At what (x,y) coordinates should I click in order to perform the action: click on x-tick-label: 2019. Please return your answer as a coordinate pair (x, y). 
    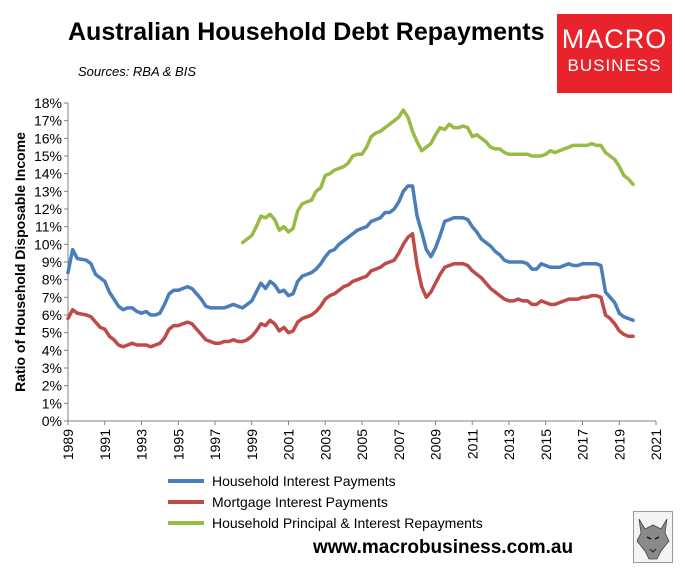
    Looking at the image, I should click on (619, 444).